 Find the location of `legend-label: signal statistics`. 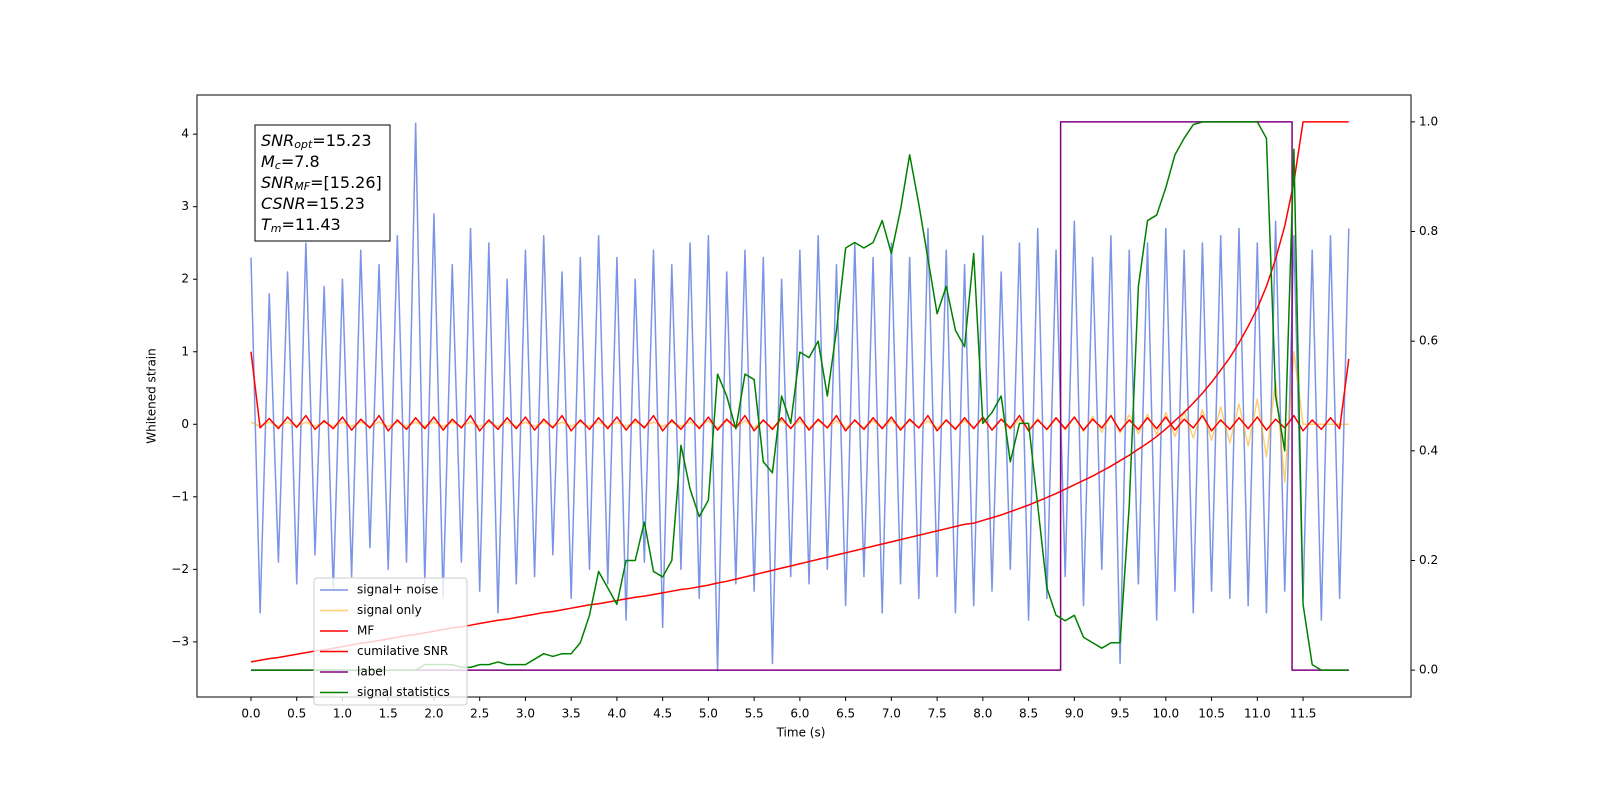

legend-label: signal statistics is located at coordinates (403, 692).